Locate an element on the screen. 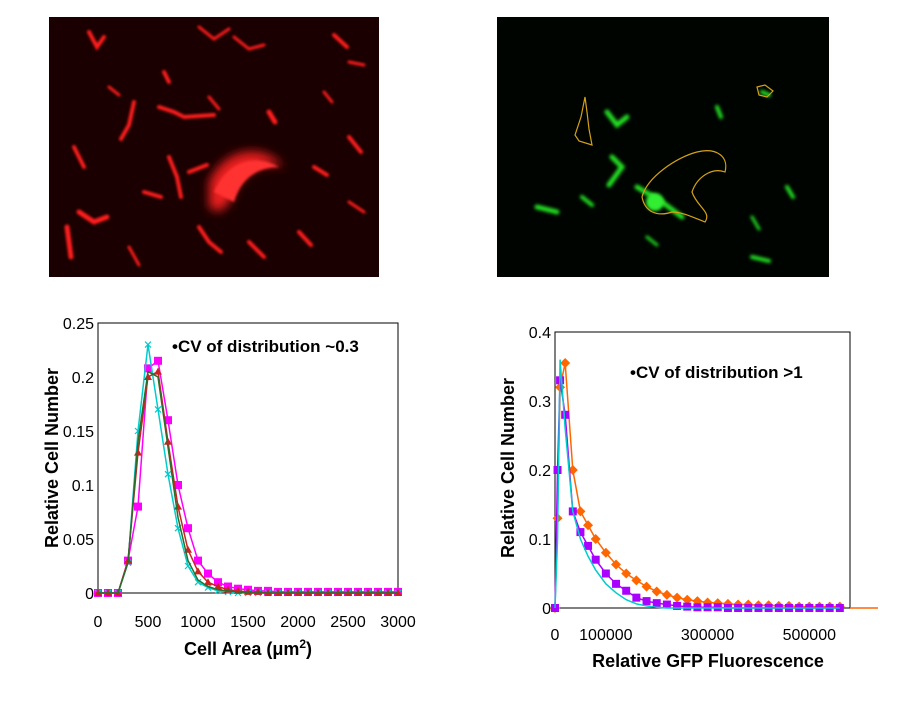  x-axis-label: Relative GFP Fluorescence is located at coordinates (708, 661).